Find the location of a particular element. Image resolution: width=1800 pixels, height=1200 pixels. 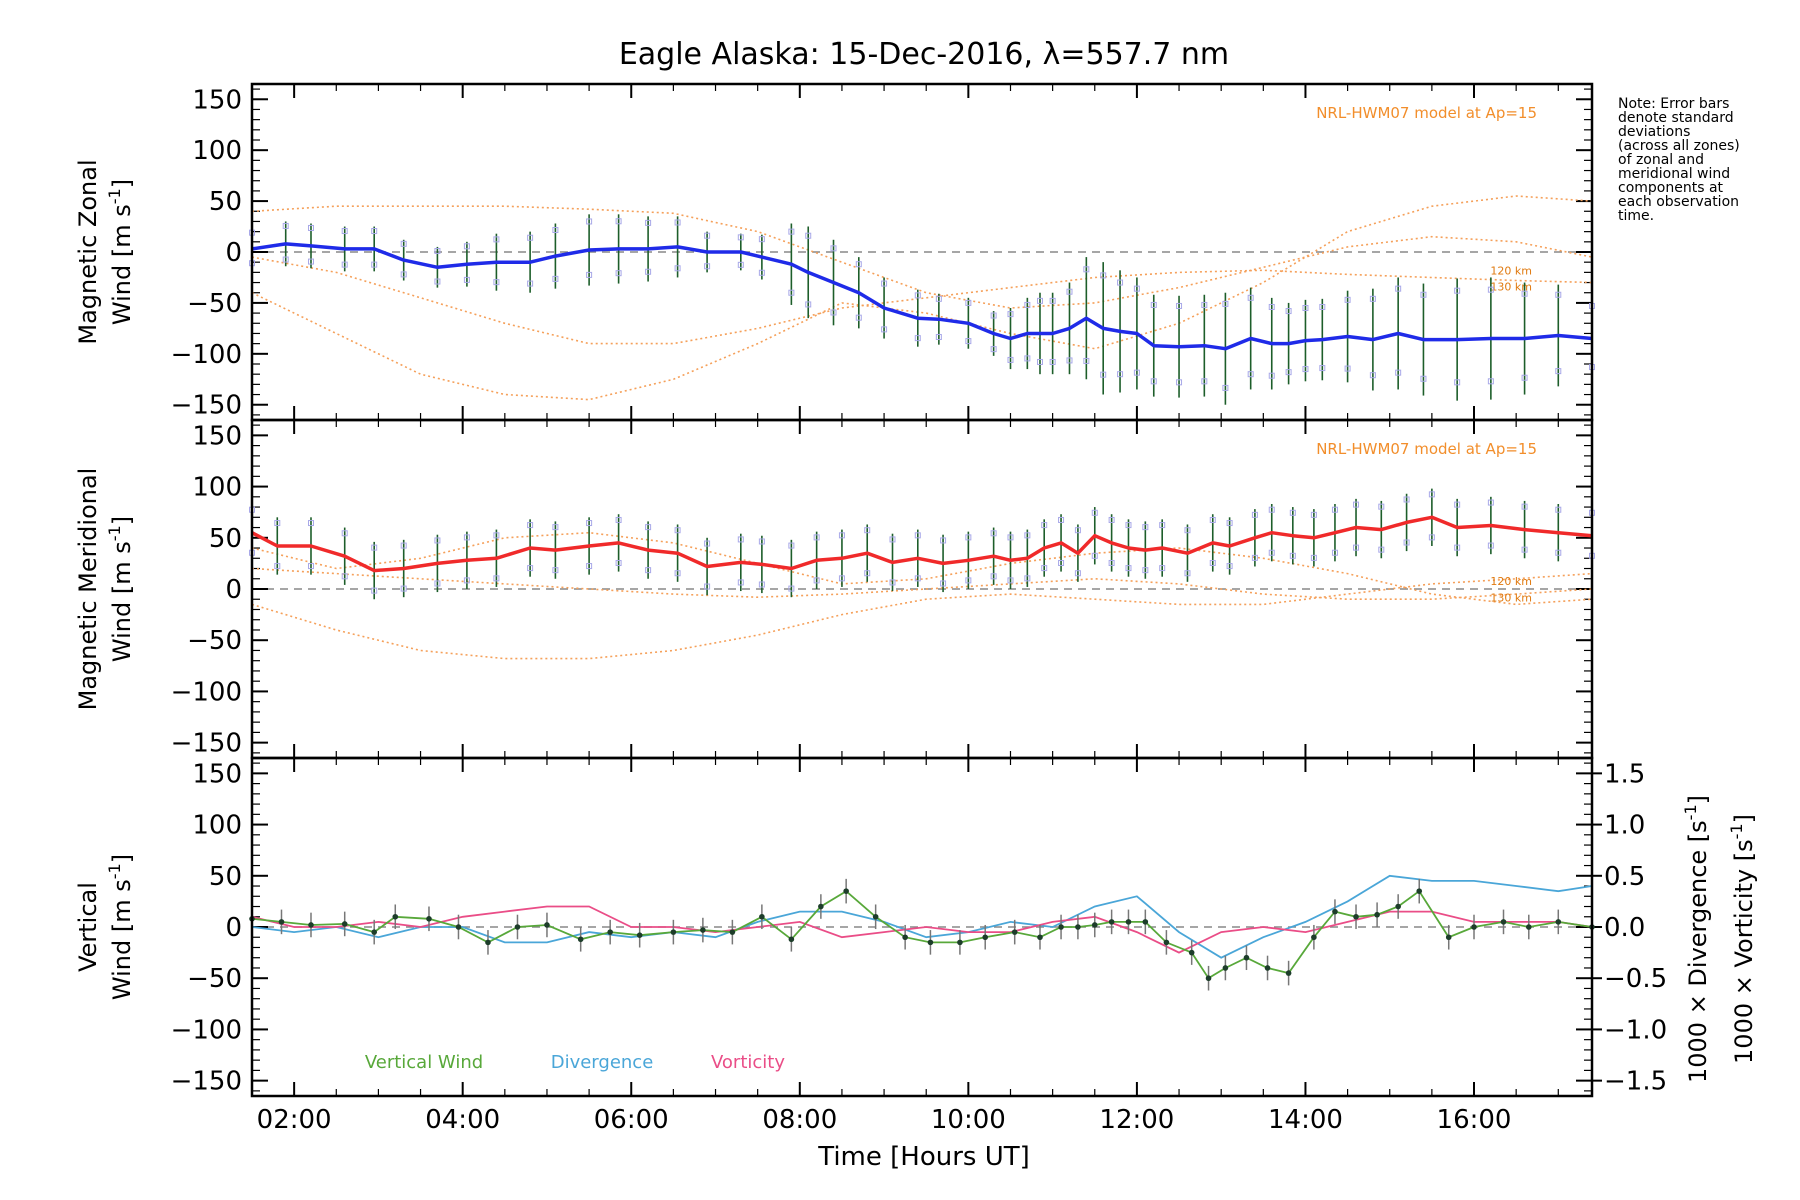

y-tick-label: −100 is located at coordinates (206, 692).